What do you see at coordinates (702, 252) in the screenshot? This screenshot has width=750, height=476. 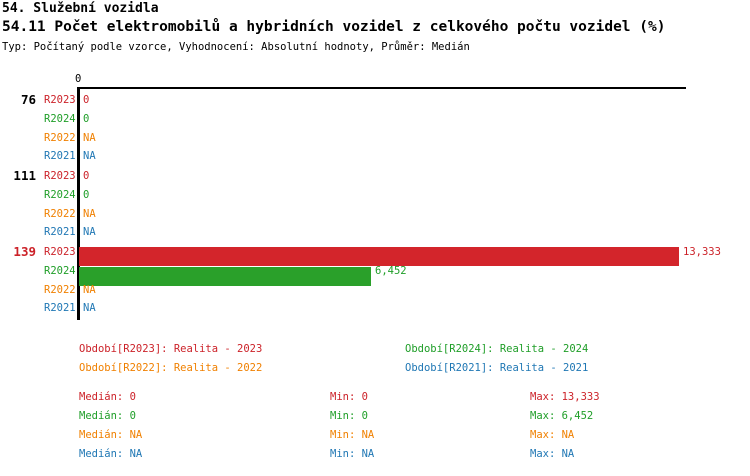 I see `value-label: 13,333` at bounding box center [702, 252].